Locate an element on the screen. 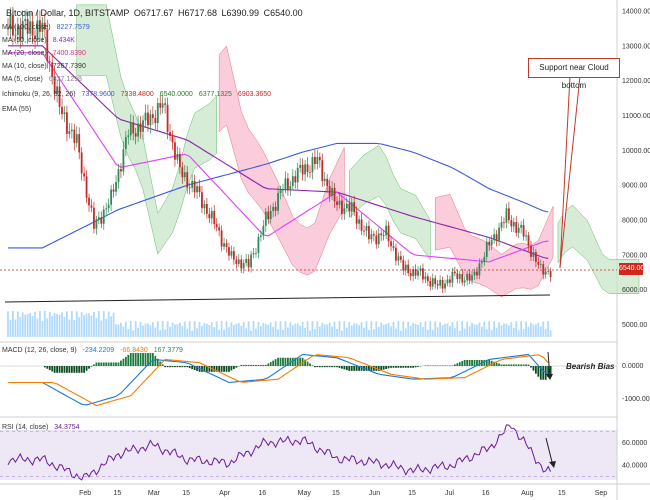  rsi-label: RSI (14, close) 34.3754 is located at coordinates (41, 427).